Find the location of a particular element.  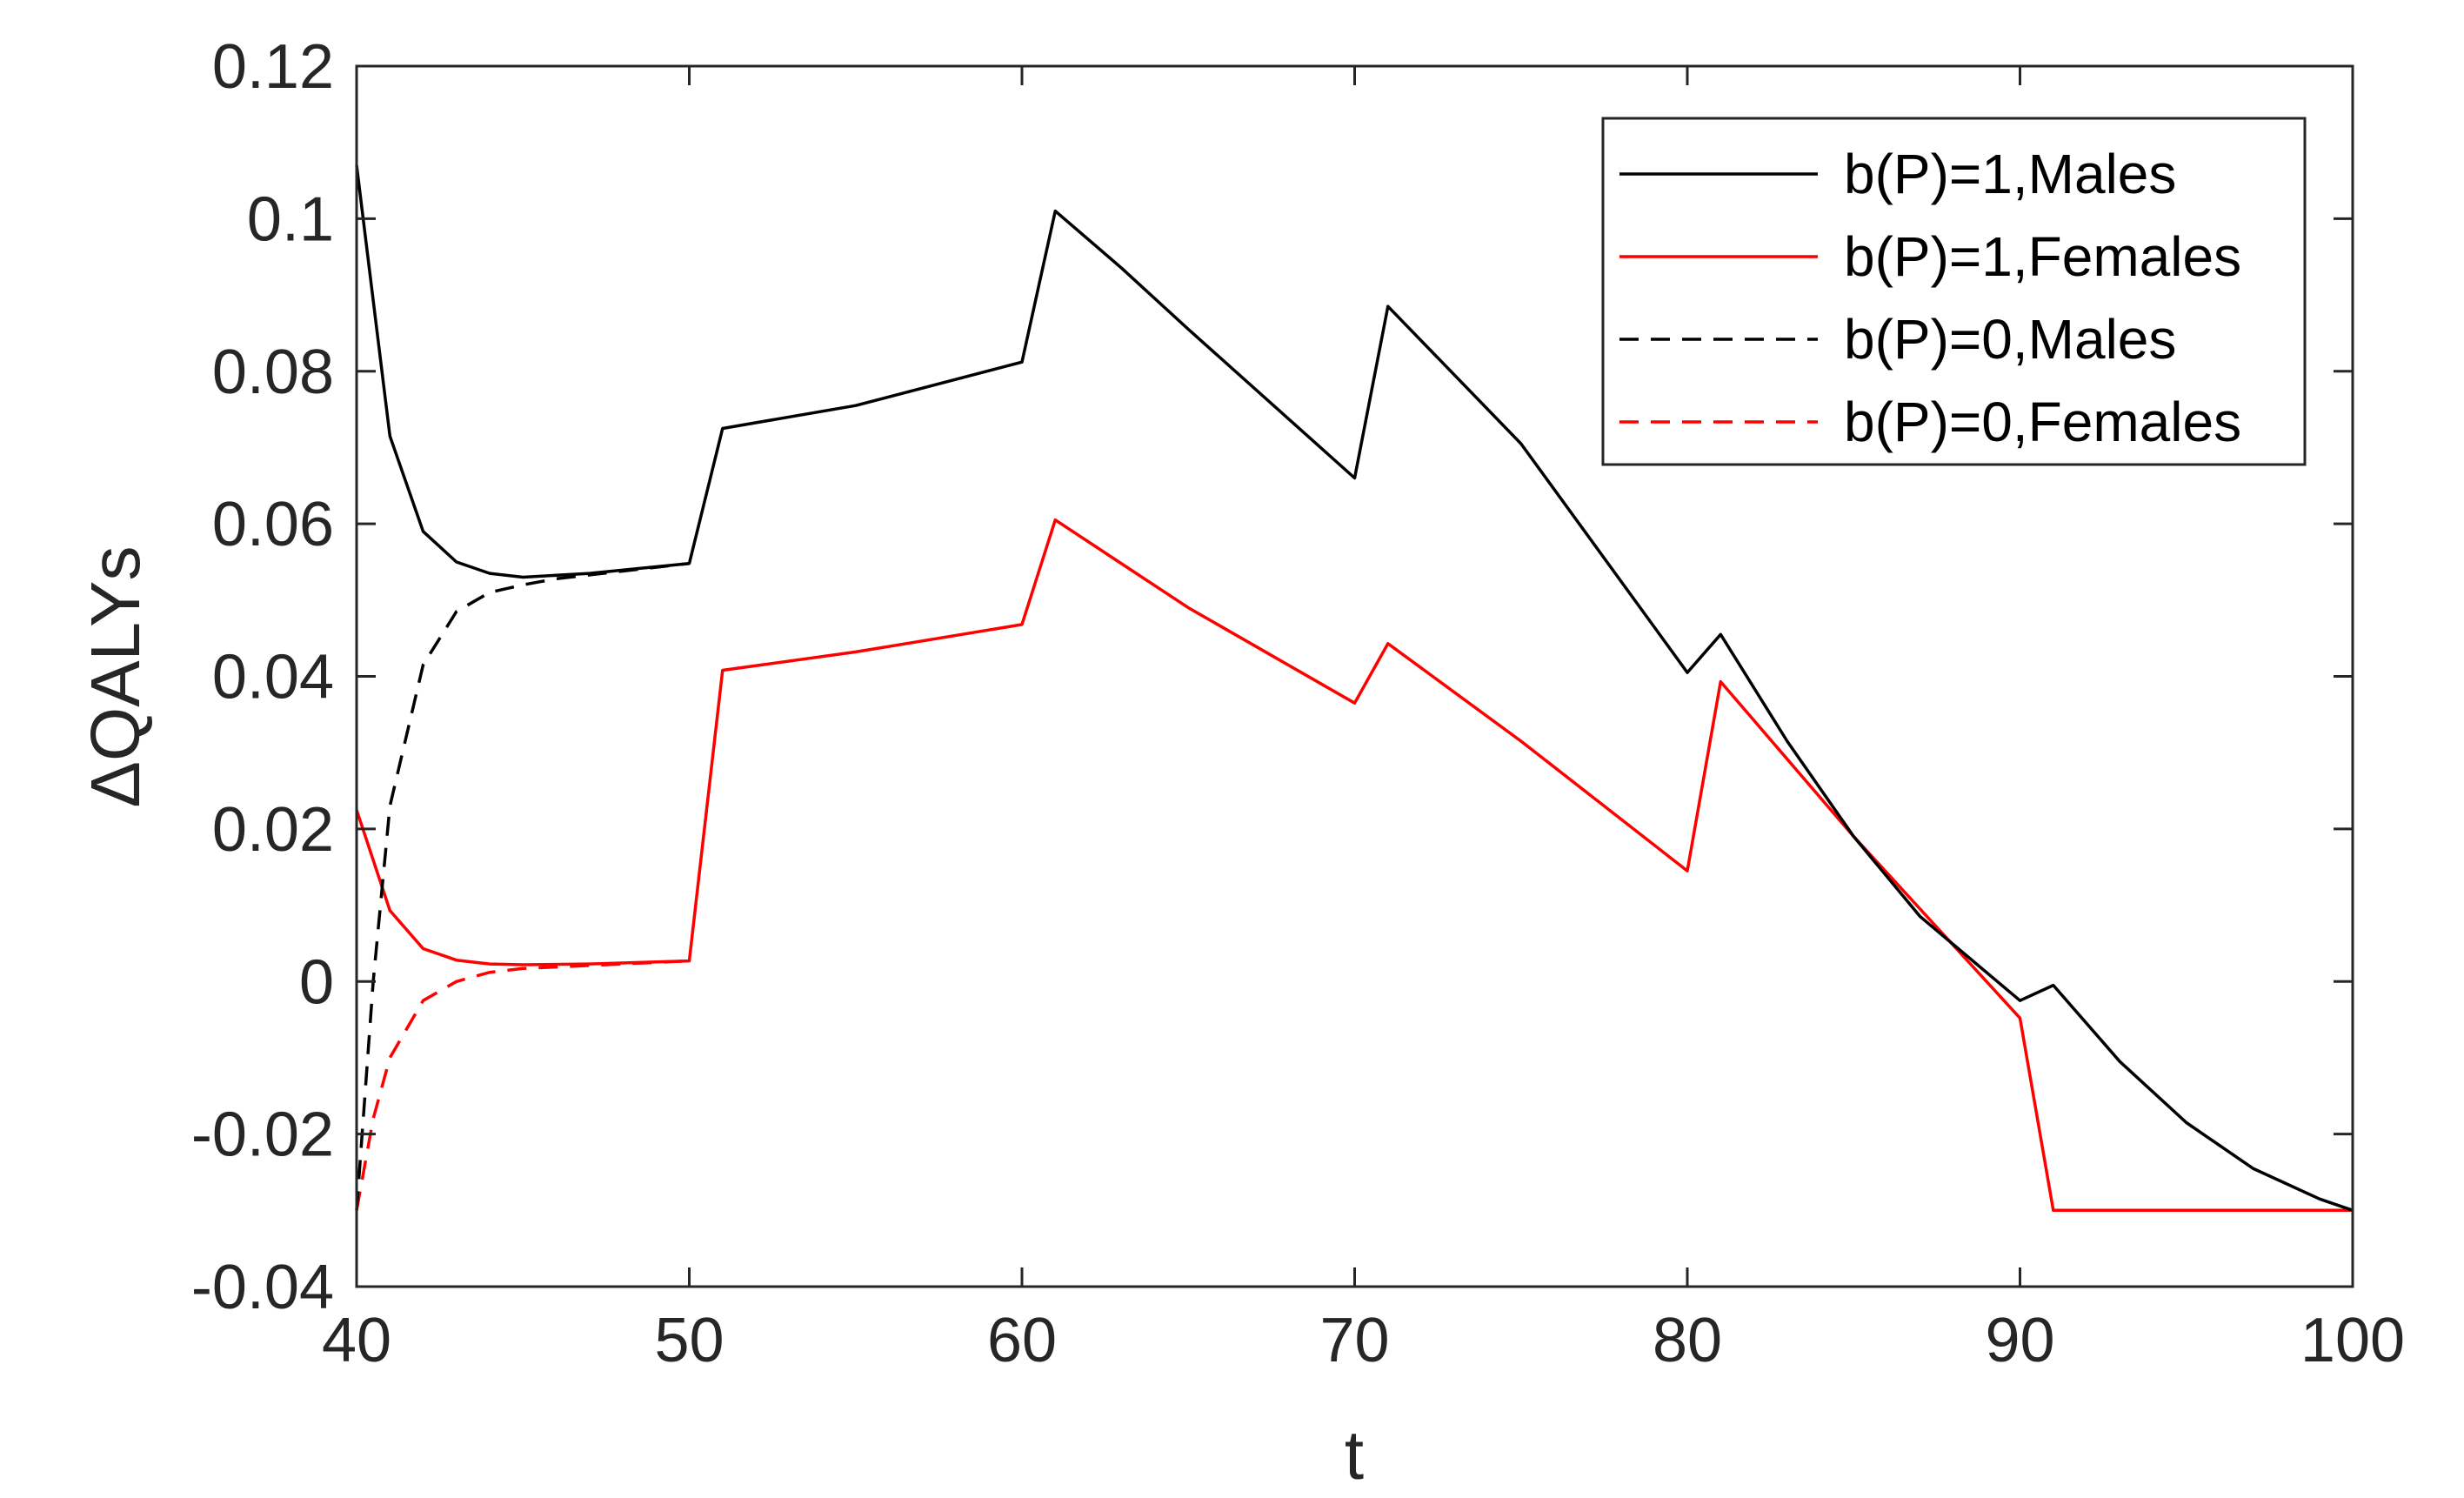

x-tick-label: 40 is located at coordinates (356, 1340).